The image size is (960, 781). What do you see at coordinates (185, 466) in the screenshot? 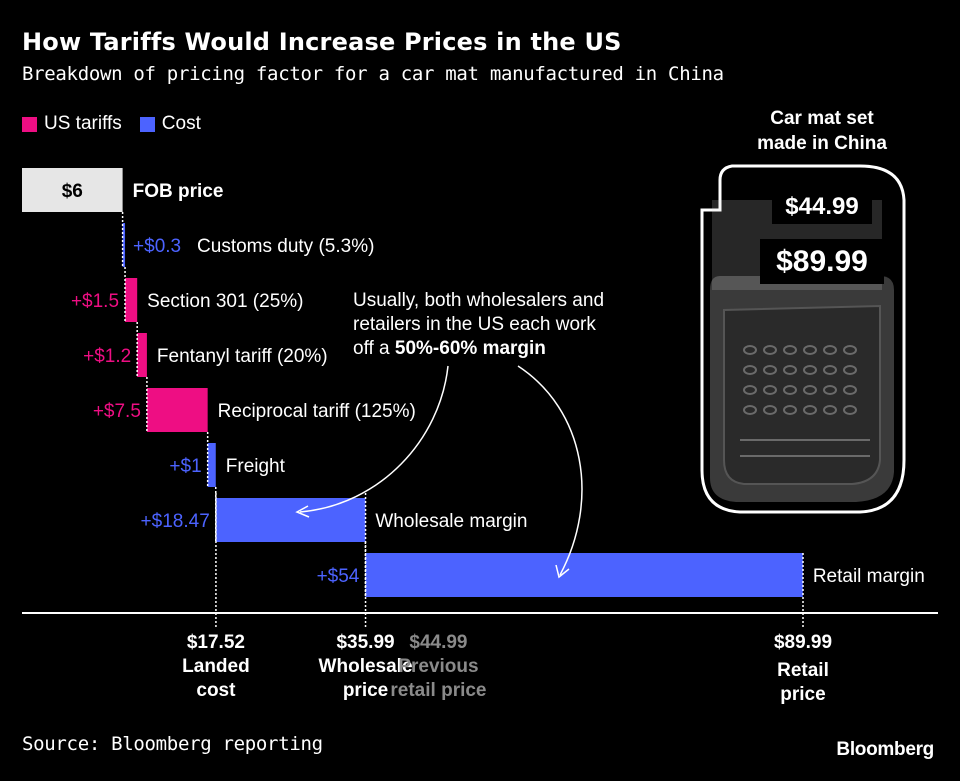
I see `value-label-6: +$1` at bounding box center [185, 466].